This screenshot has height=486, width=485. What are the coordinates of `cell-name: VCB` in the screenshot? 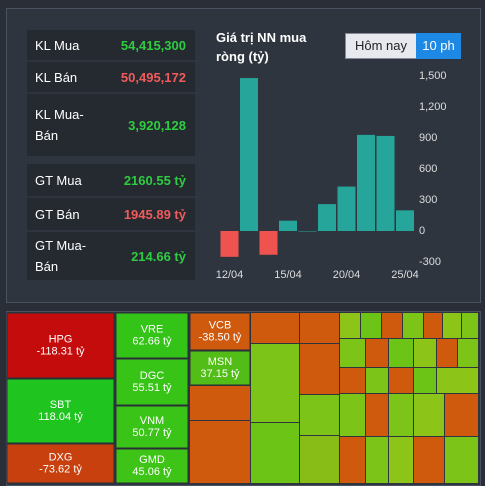 It's located at (220, 325).